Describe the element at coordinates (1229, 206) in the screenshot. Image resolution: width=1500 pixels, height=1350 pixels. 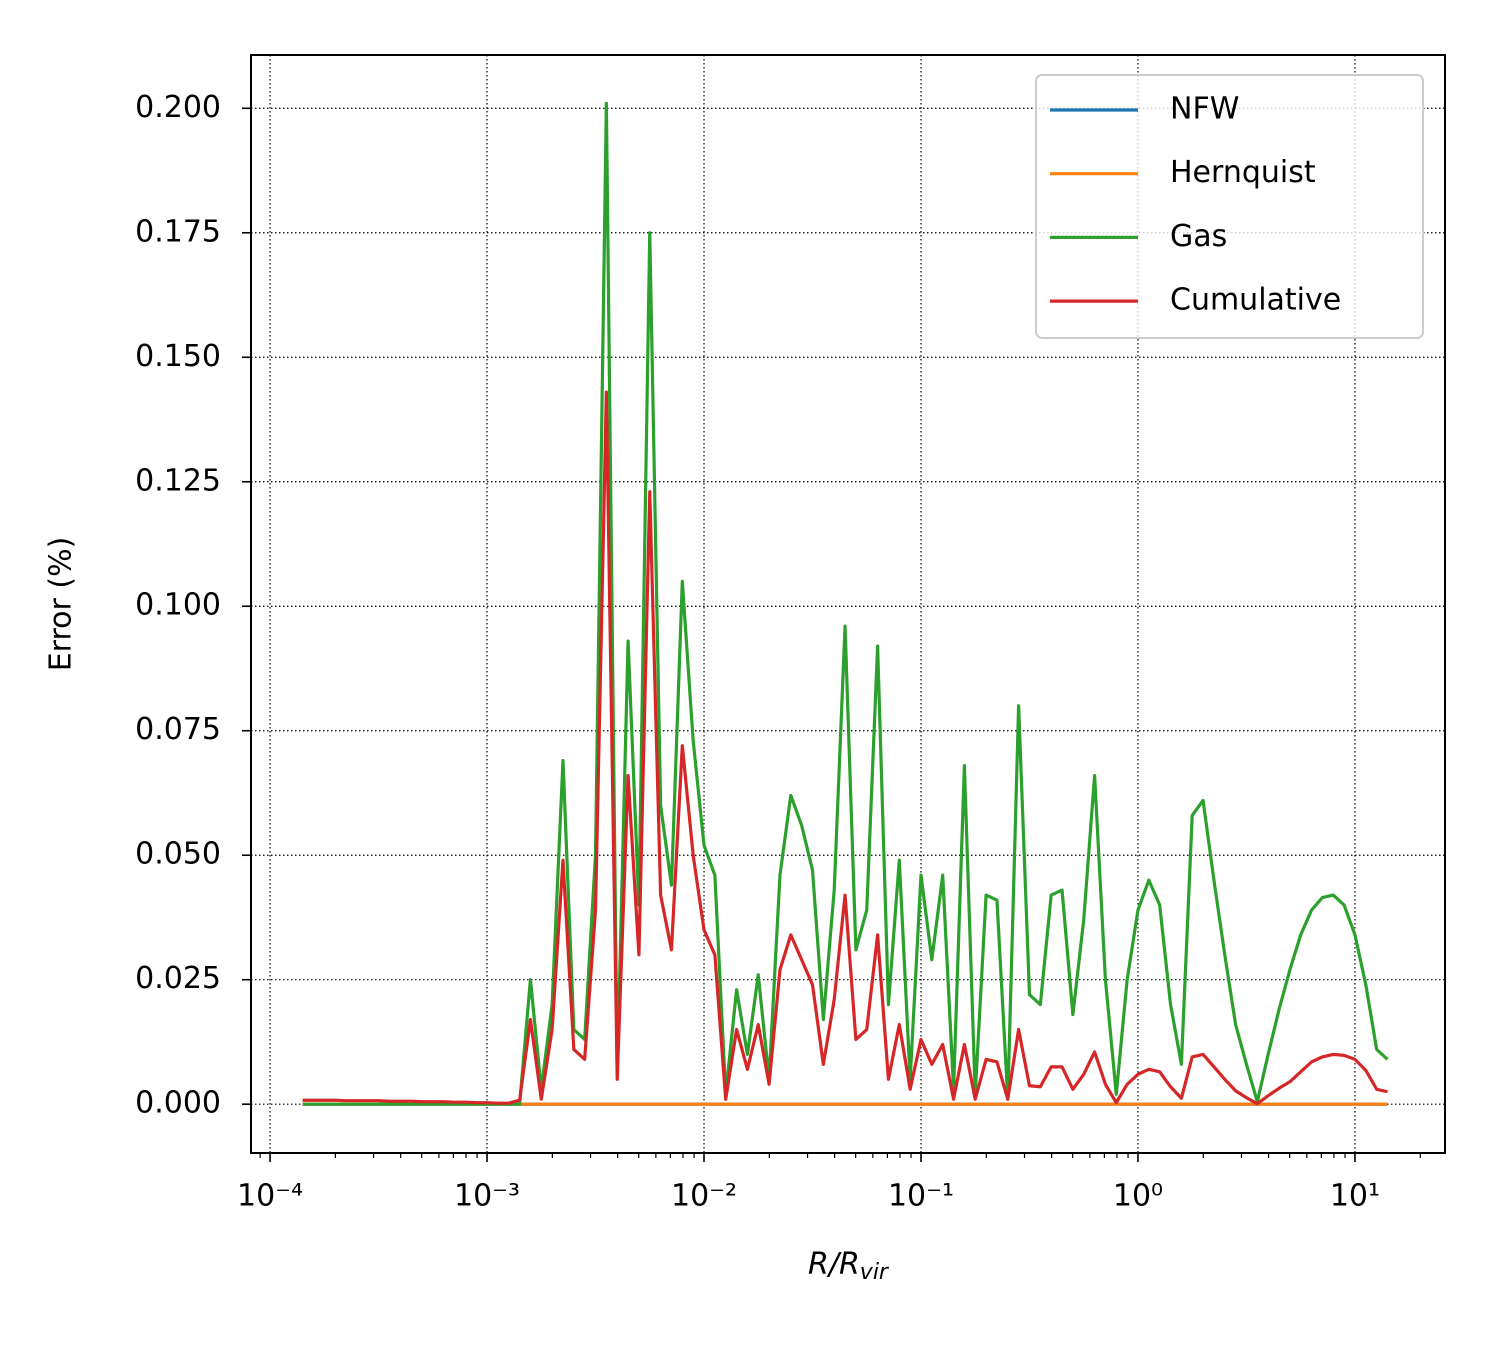
I see `legend-box` at that location.